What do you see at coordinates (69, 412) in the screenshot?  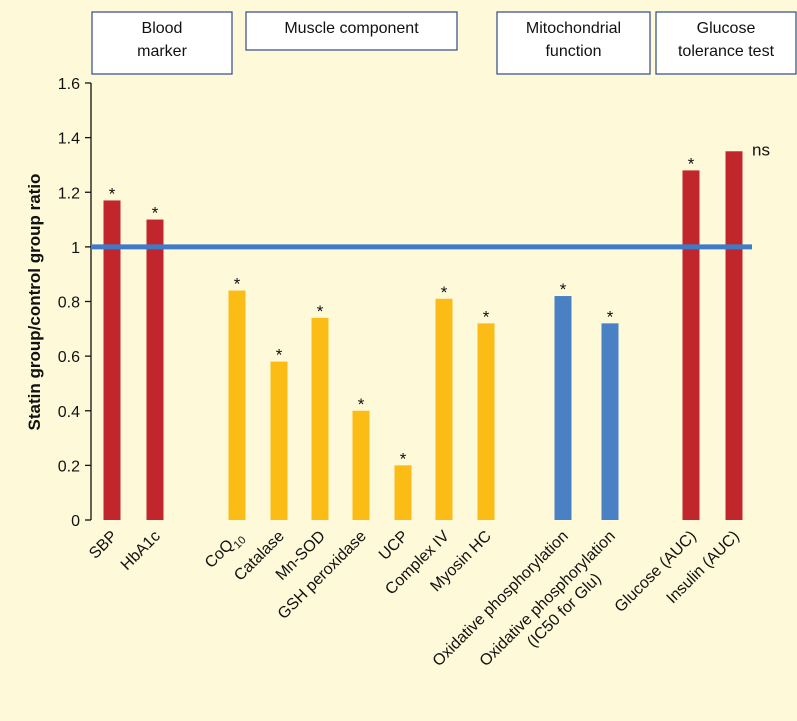 I see `y-tick-label: 0.4` at bounding box center [69, 412].